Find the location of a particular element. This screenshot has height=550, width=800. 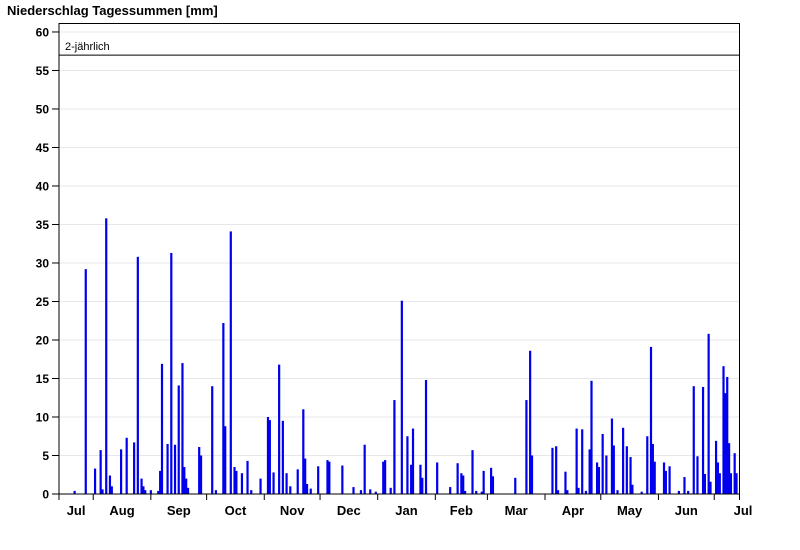

month-label: Jun is located at coordinates (686, 510).